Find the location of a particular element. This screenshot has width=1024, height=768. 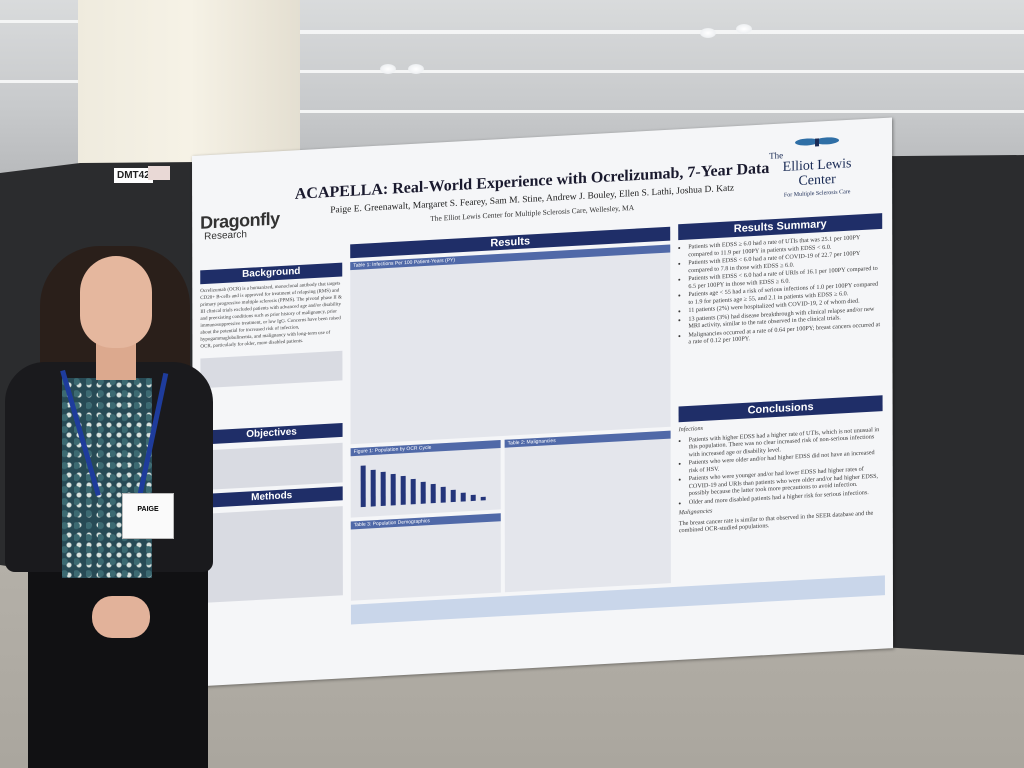

background-text-continued is located at coordinates (271, 369).